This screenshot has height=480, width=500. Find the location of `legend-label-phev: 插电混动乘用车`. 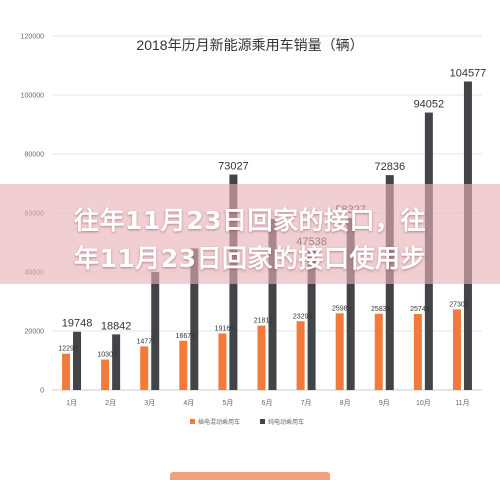

legend-label-phev: 插电混动乘用车 is located at coordinates (219, 422).